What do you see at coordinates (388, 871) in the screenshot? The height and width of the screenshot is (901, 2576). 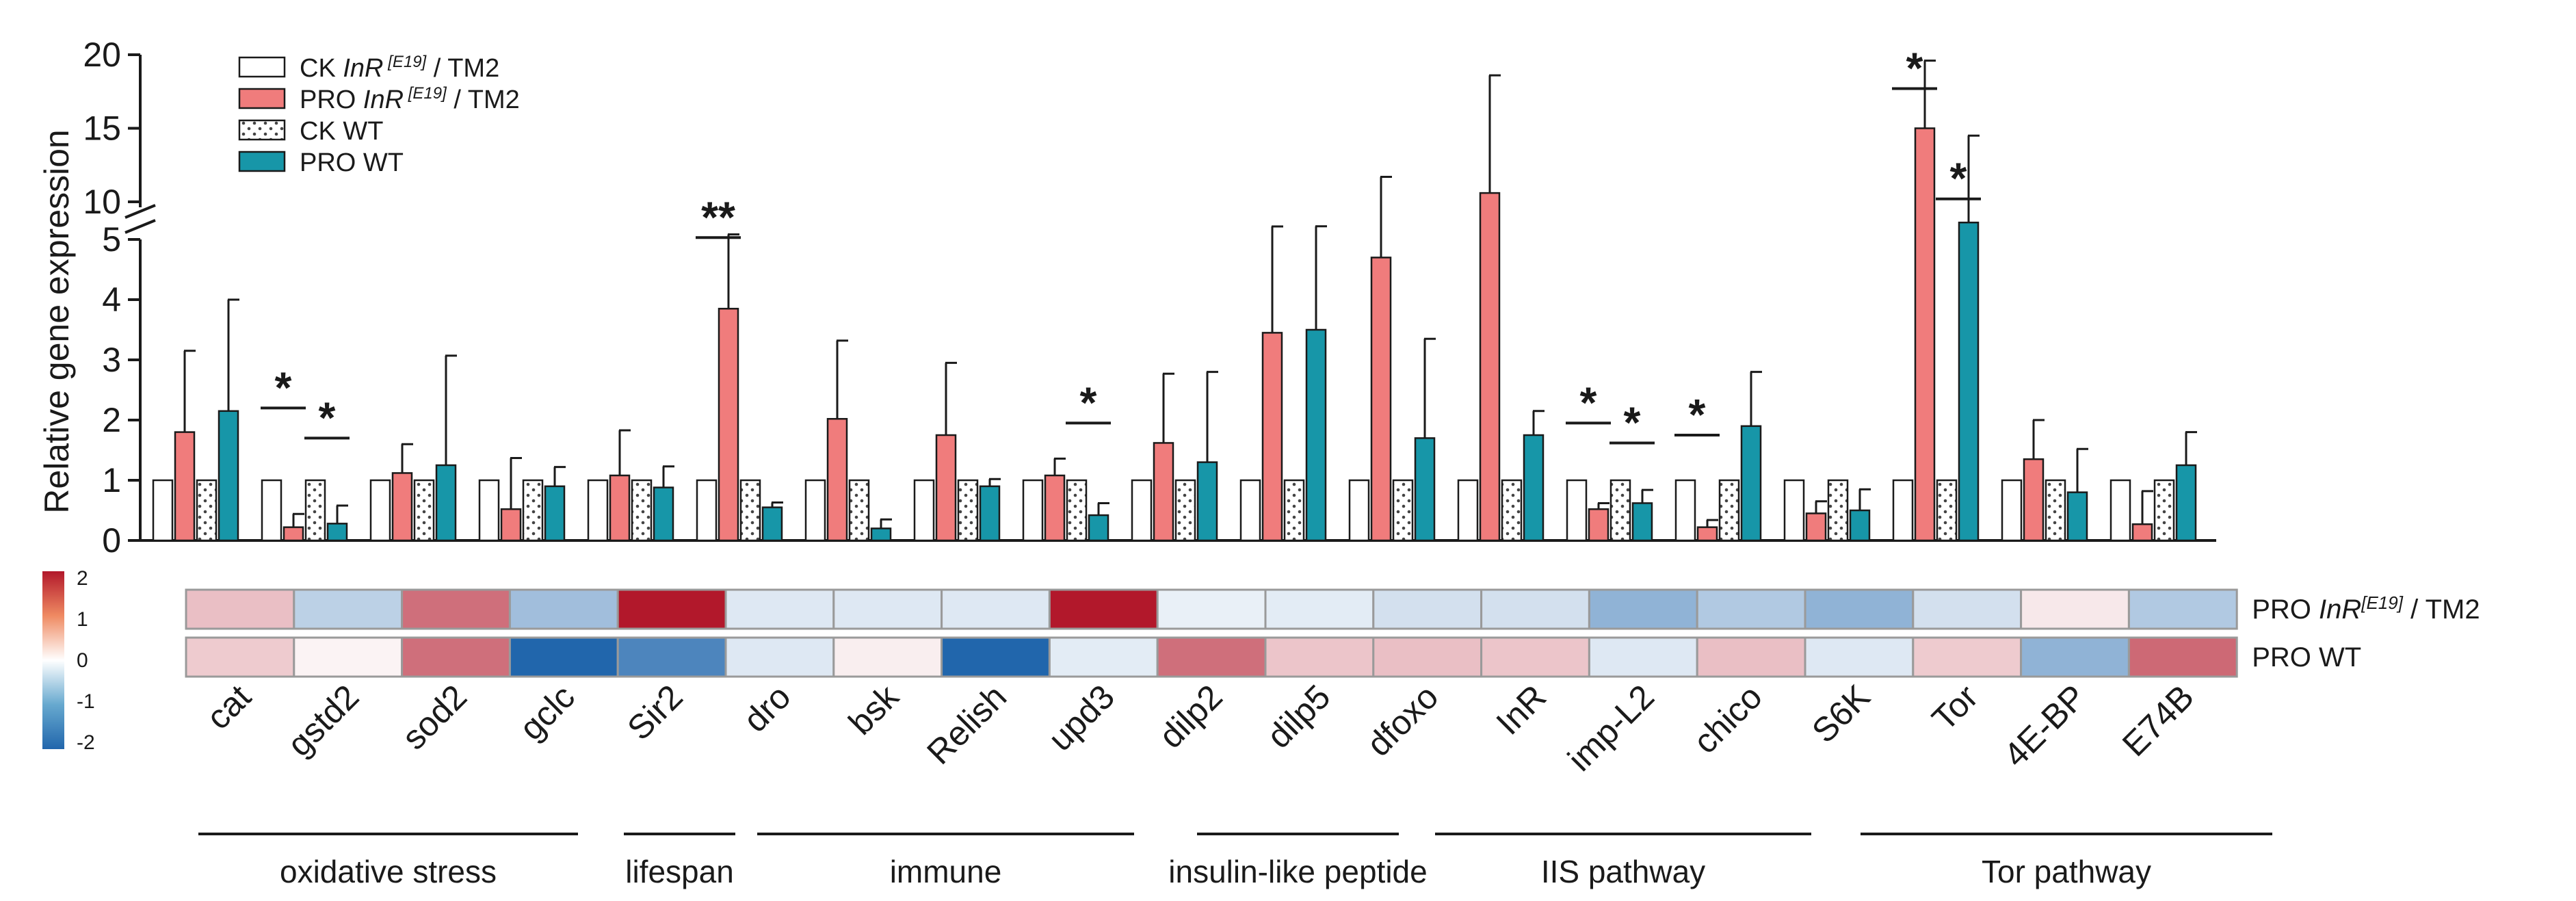 I see `group-label: oxidative stress` at bounding box center [388, 871].